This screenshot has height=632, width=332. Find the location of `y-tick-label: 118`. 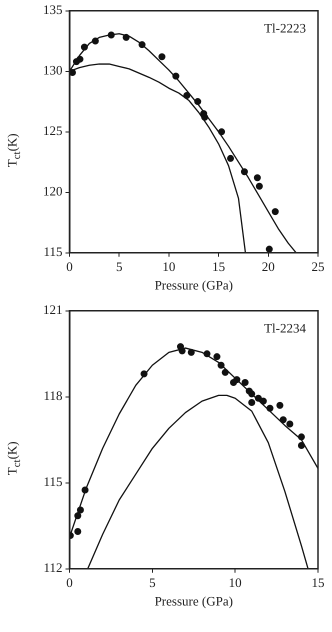

y-tick-label: 118 is located at coordinates (52, 396).